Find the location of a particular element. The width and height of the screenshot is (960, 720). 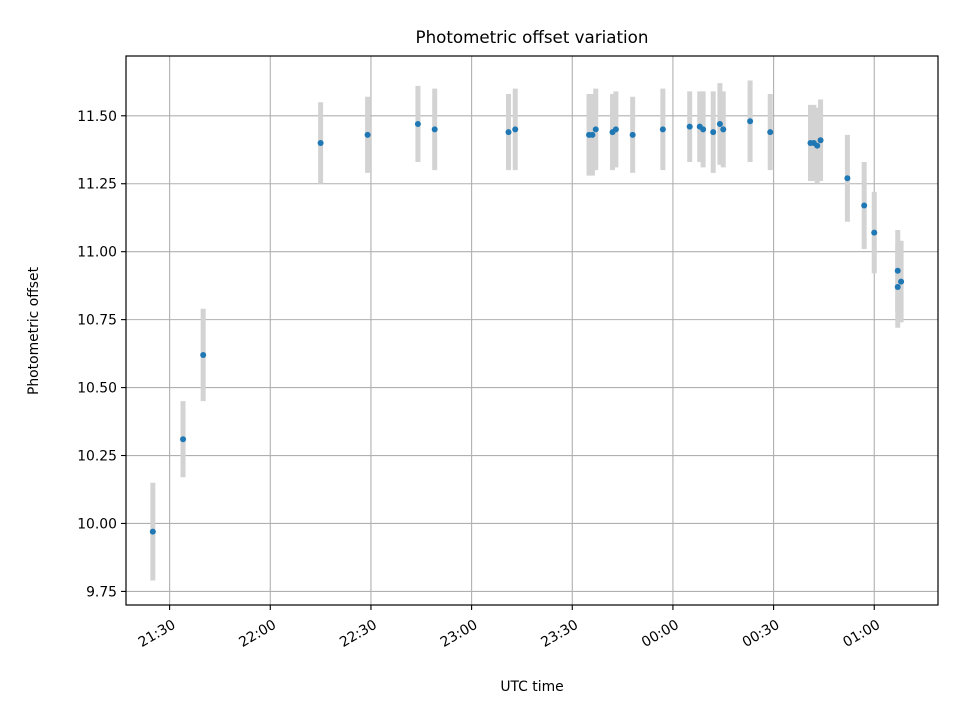

y-tick-label: 11.00 is located at coordinates (97, 253).